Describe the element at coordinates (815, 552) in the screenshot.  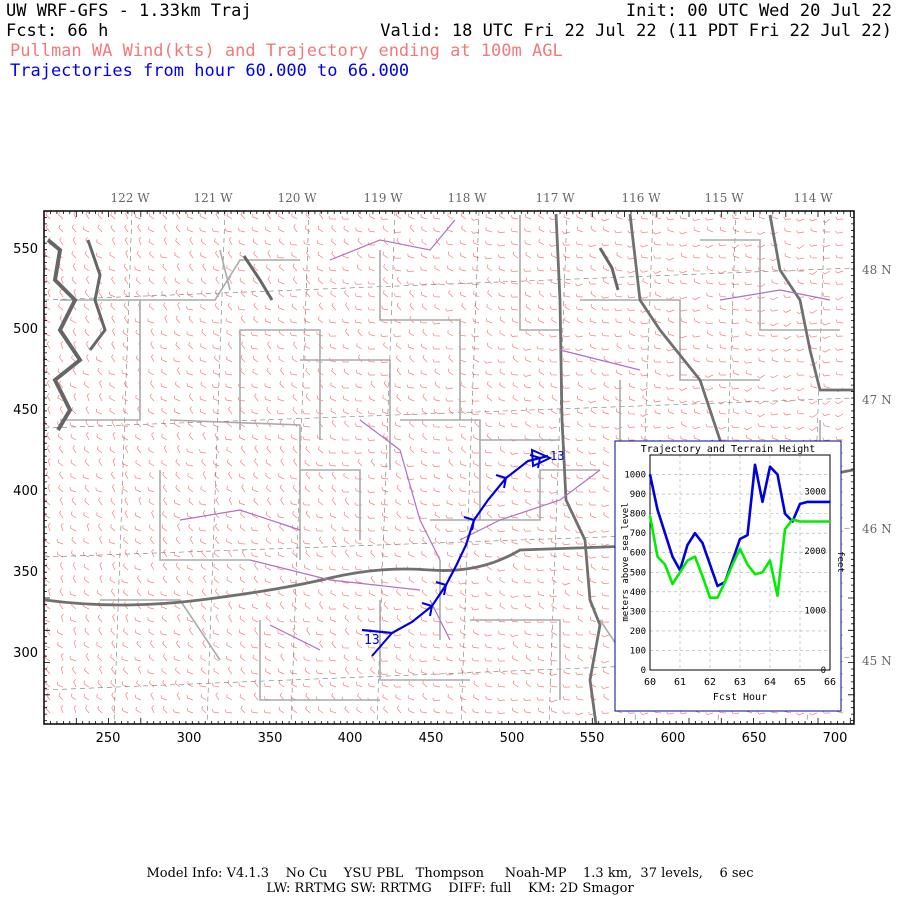
I see `inset-y-tick-right: 2000` at that location.